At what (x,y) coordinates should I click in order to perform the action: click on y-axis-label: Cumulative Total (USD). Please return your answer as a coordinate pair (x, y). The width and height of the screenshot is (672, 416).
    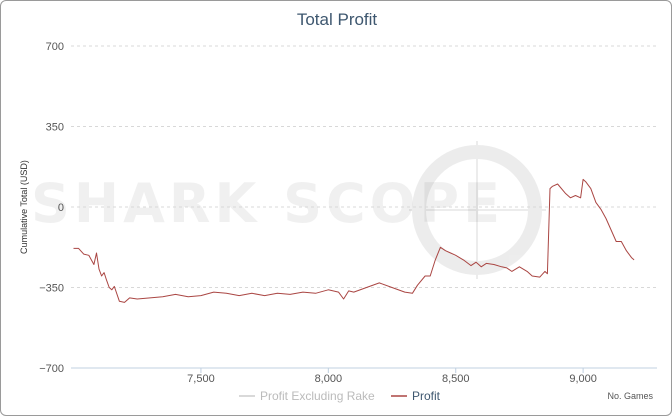
    Looking at the image, I should click on (24, 207).